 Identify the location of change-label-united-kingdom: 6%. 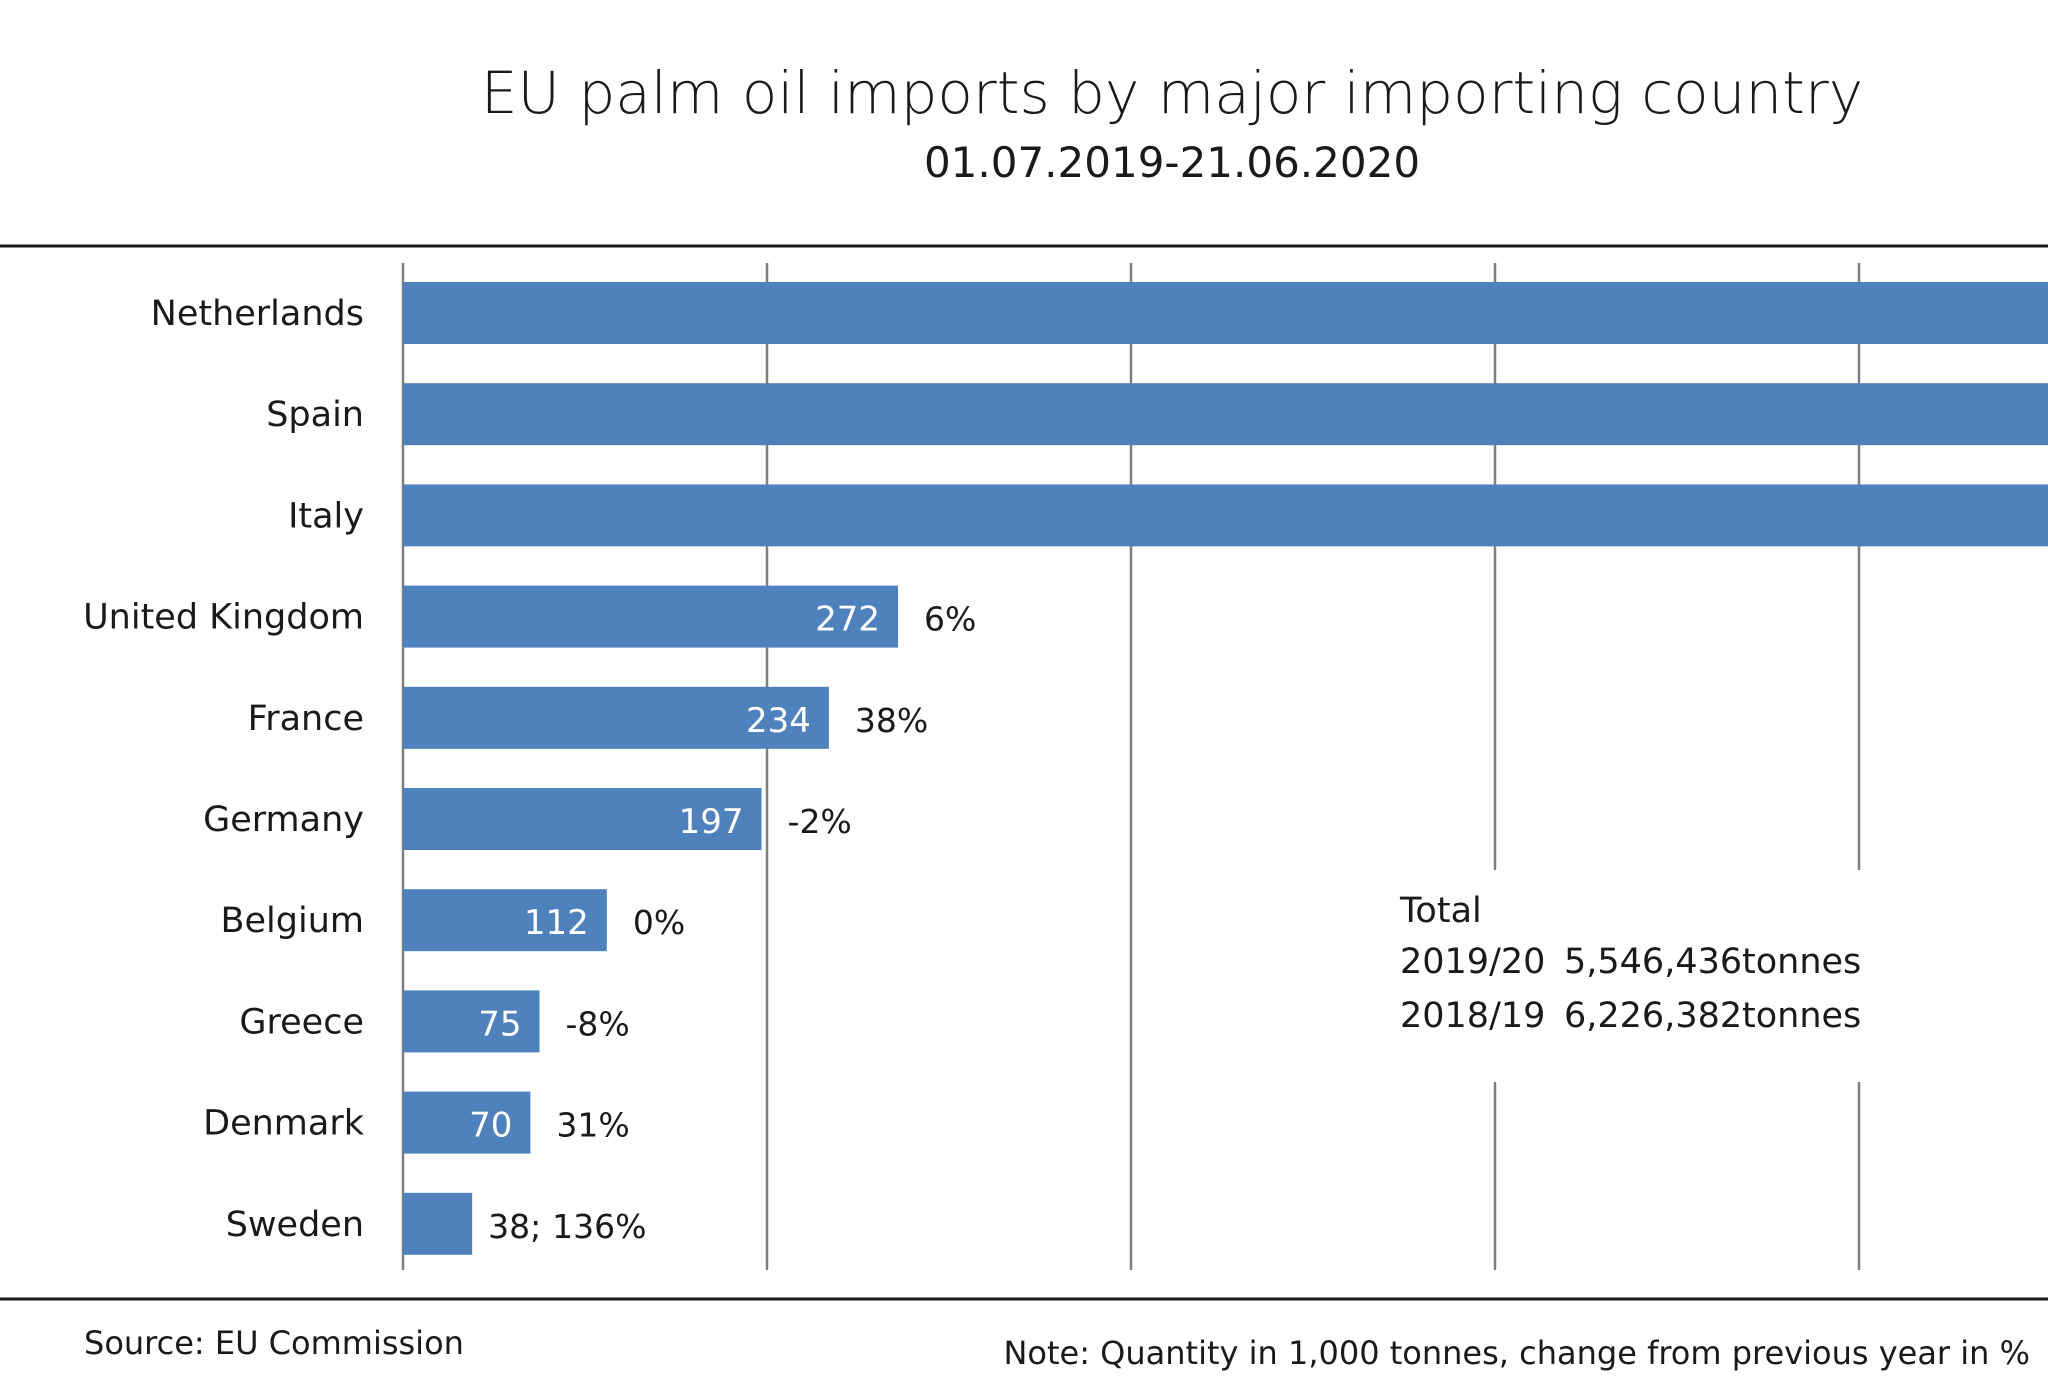
(950, 619).